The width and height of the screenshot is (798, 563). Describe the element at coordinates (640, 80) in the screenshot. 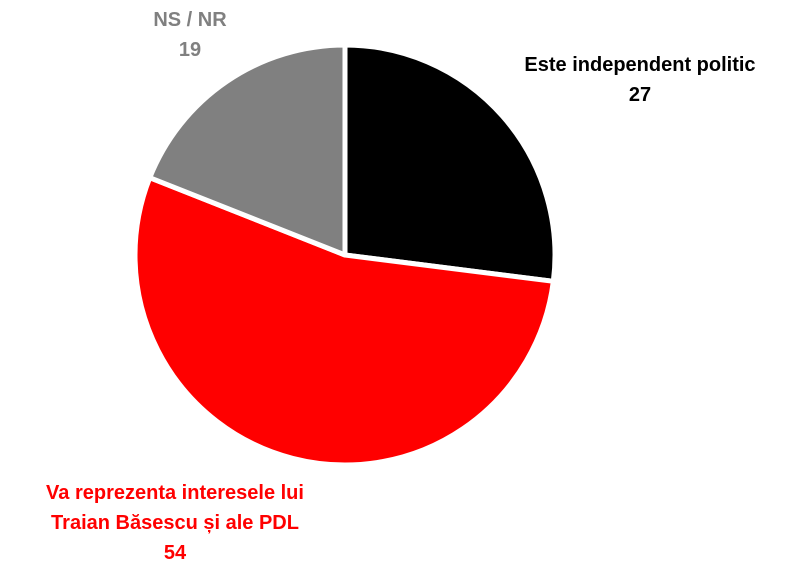

I see `slice-label: Este independent politic 27` at that location.